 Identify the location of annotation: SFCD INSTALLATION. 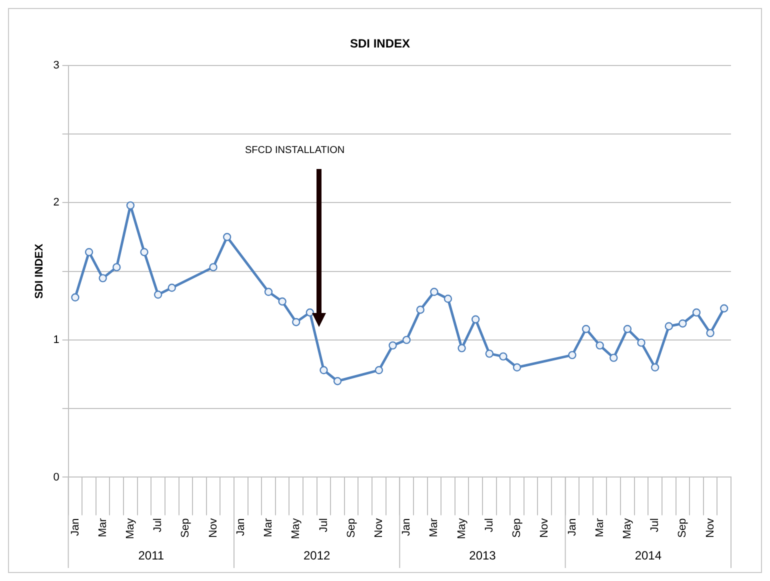
(295, 150).